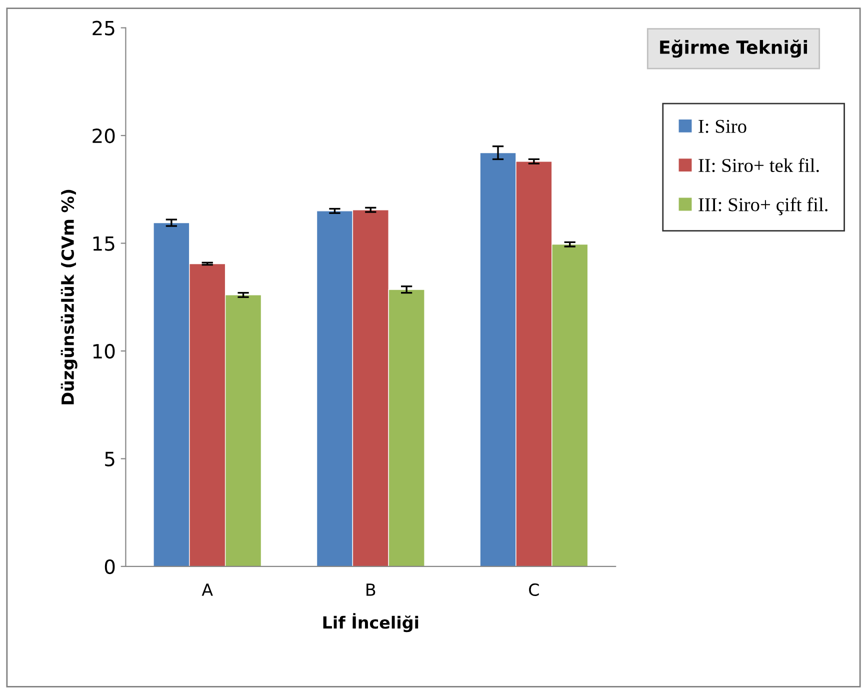  I want to click on y-axis-title: Düzgünsüzlük (CVm %), so click(69, 297).